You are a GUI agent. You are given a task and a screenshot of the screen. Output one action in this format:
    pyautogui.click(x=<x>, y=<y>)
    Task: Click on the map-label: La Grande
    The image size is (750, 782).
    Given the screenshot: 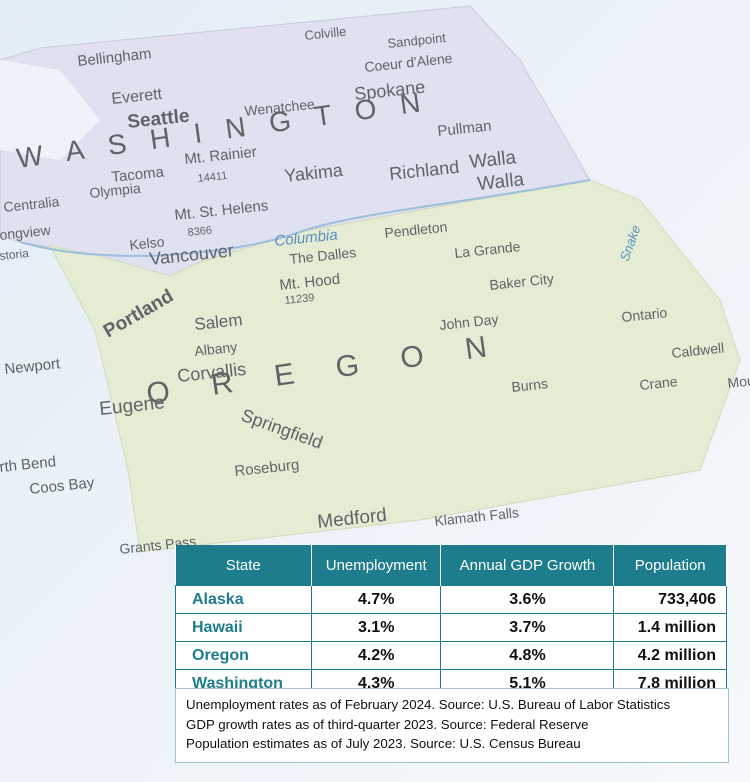 What is the action you would take?
    pyautogui.click(x=488, y=249)
    